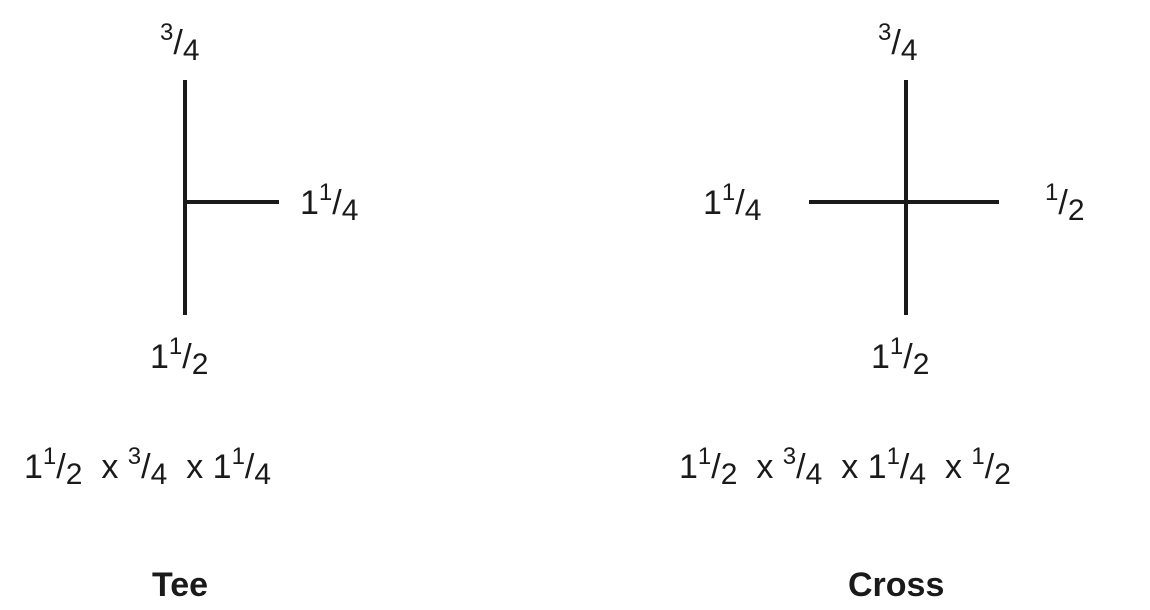 This screenshot has width=1150, height=610. I want to click on tee-top-label: 3/4, so click(180, 43).